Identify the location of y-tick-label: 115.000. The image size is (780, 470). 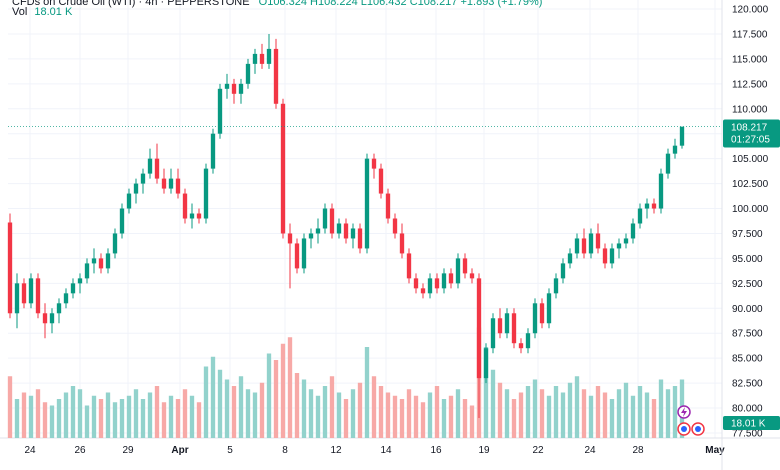
(750, 59).